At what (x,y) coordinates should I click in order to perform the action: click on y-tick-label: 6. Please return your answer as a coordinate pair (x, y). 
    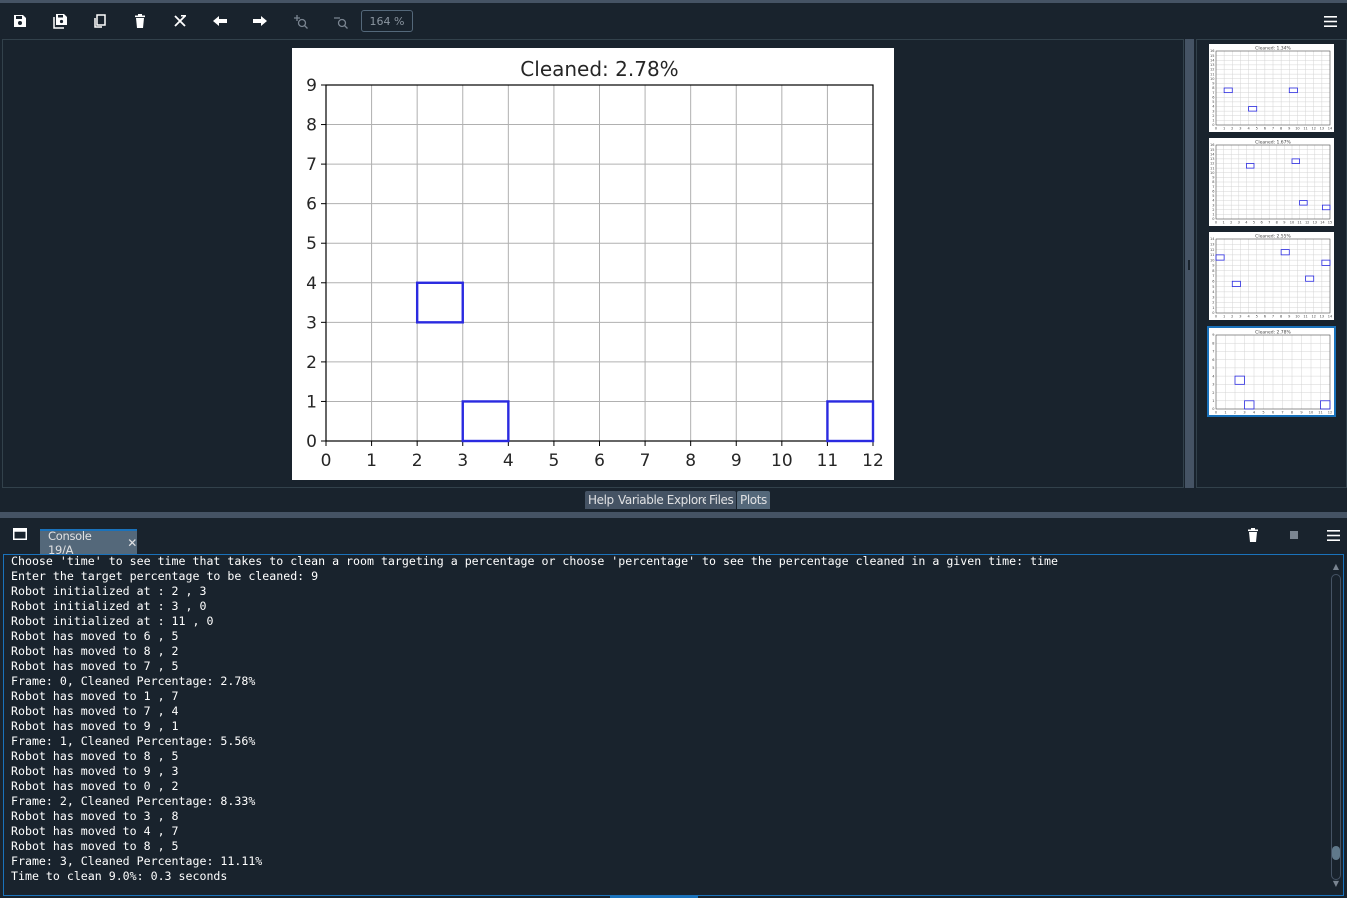
    Looking at the image, I should click on (311, 205).